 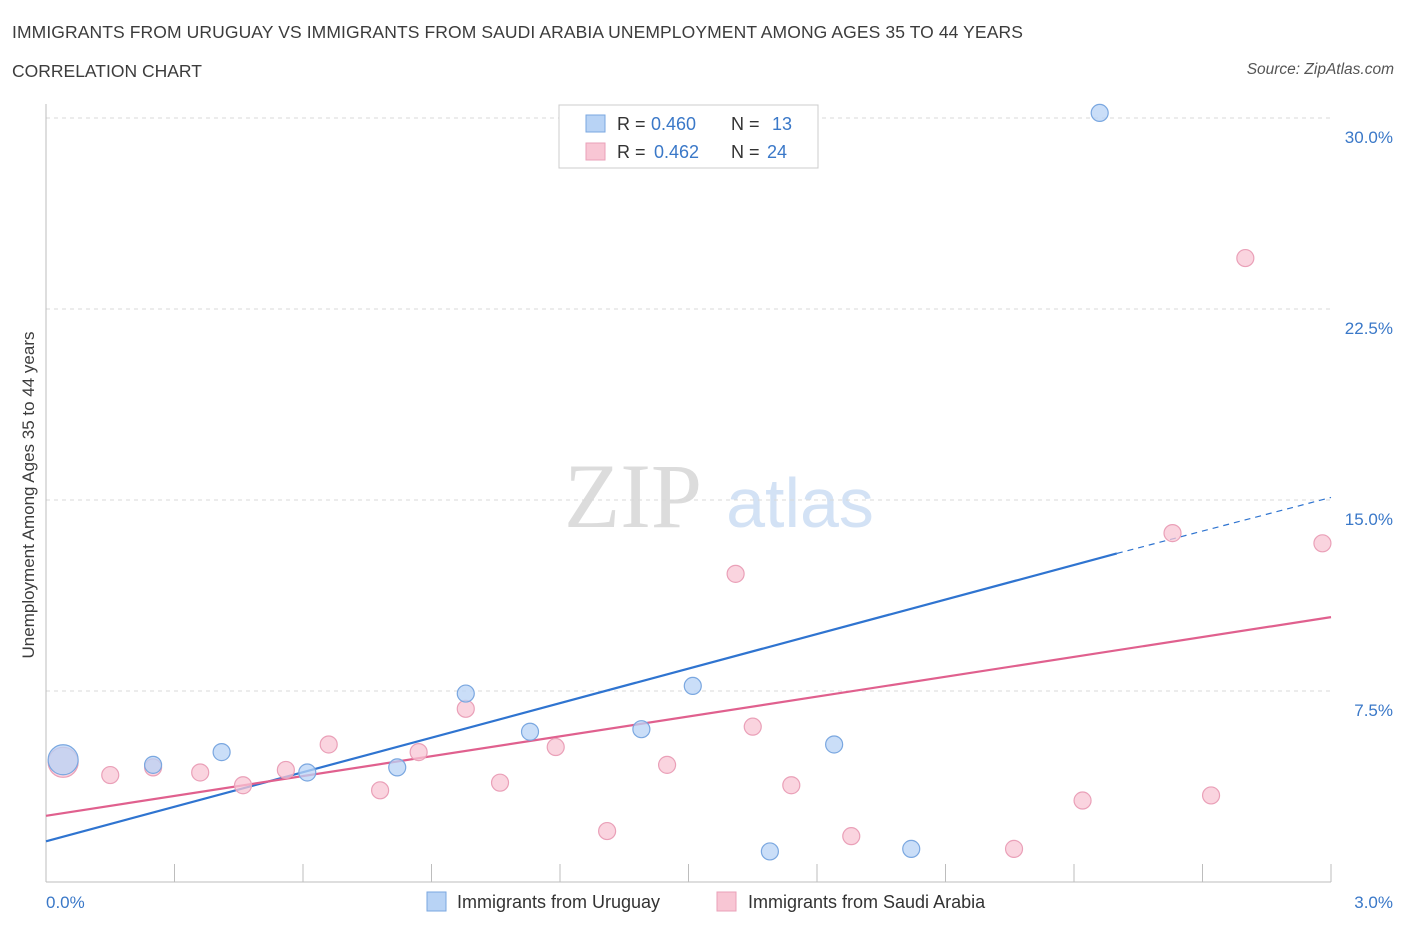 What do you see at coordinates (595, 151) in the screenshot?
I see `legend-swatch-saudi` at bounding box center [595, 151].